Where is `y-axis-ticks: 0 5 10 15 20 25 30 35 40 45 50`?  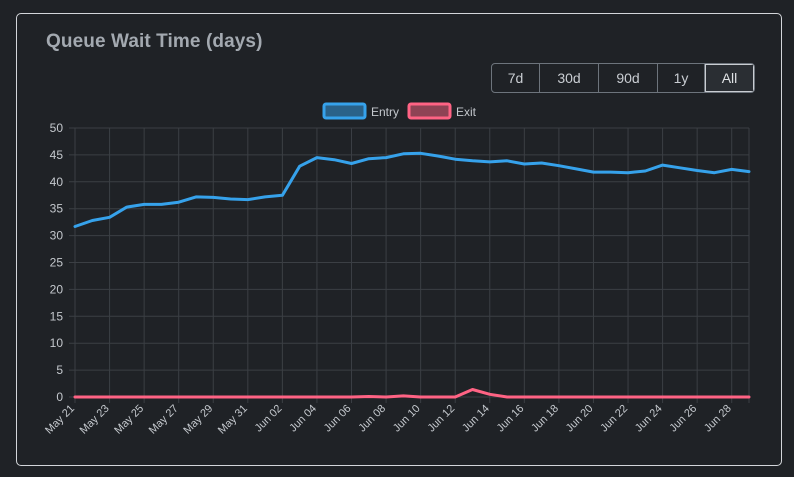
y-axis-ticks: 0 5 10 15 20 25 30 35 40 45 50 is located at coordinates (57, 262).